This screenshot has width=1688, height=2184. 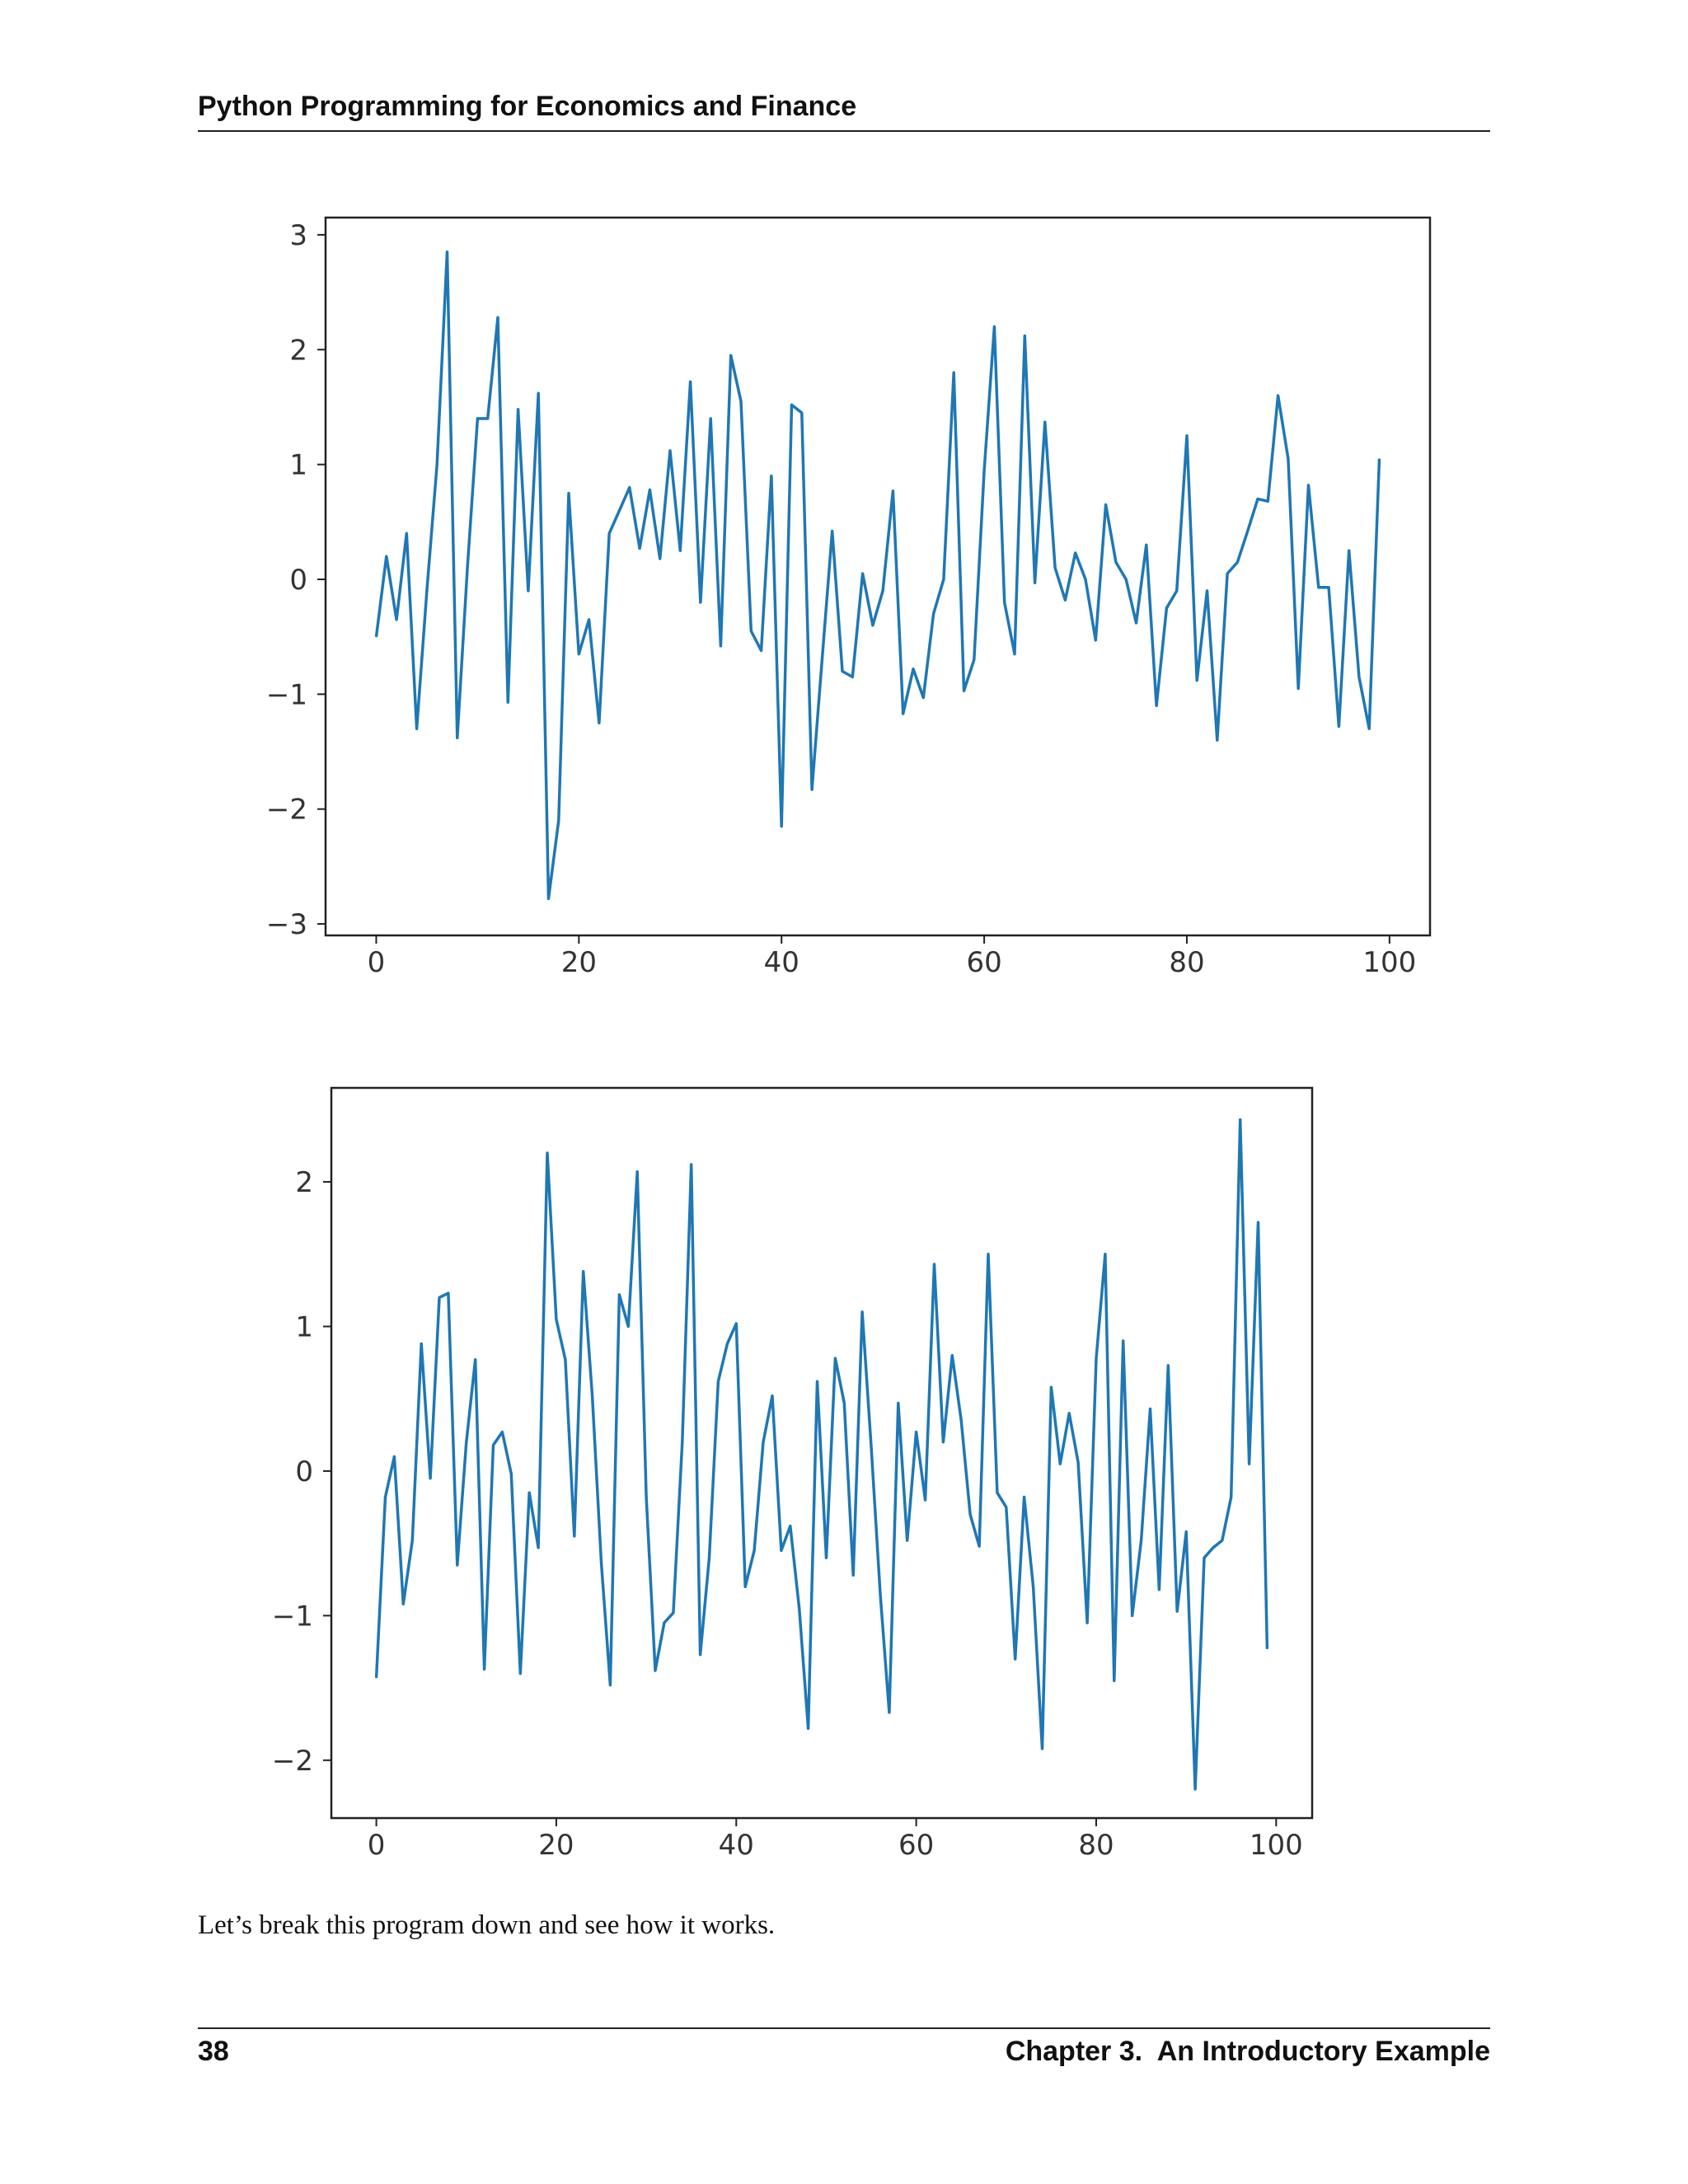 What do you see at coordinates (298, 580) in the screenshot?
I see `y-tick-label: 0` at bounding box center [298, 580].